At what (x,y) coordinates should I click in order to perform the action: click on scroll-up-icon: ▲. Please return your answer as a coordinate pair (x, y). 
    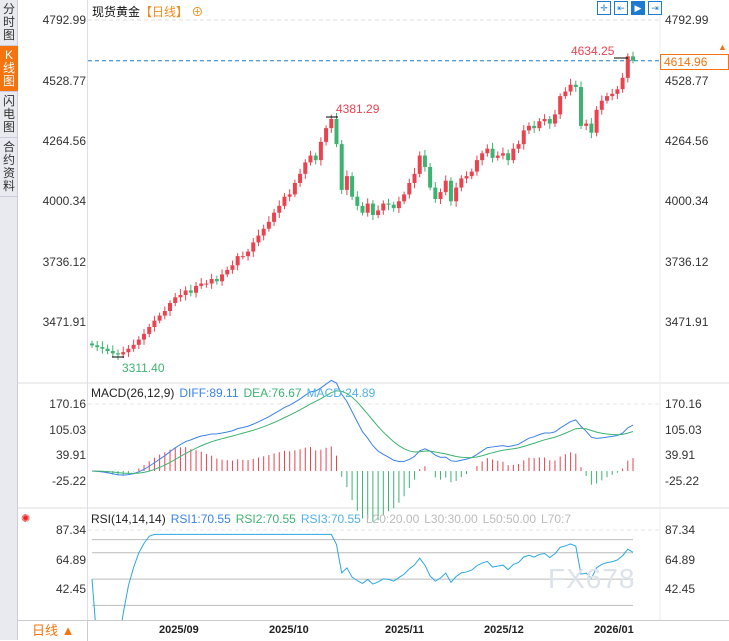
    Looking at the image, I should click on (722, 47).